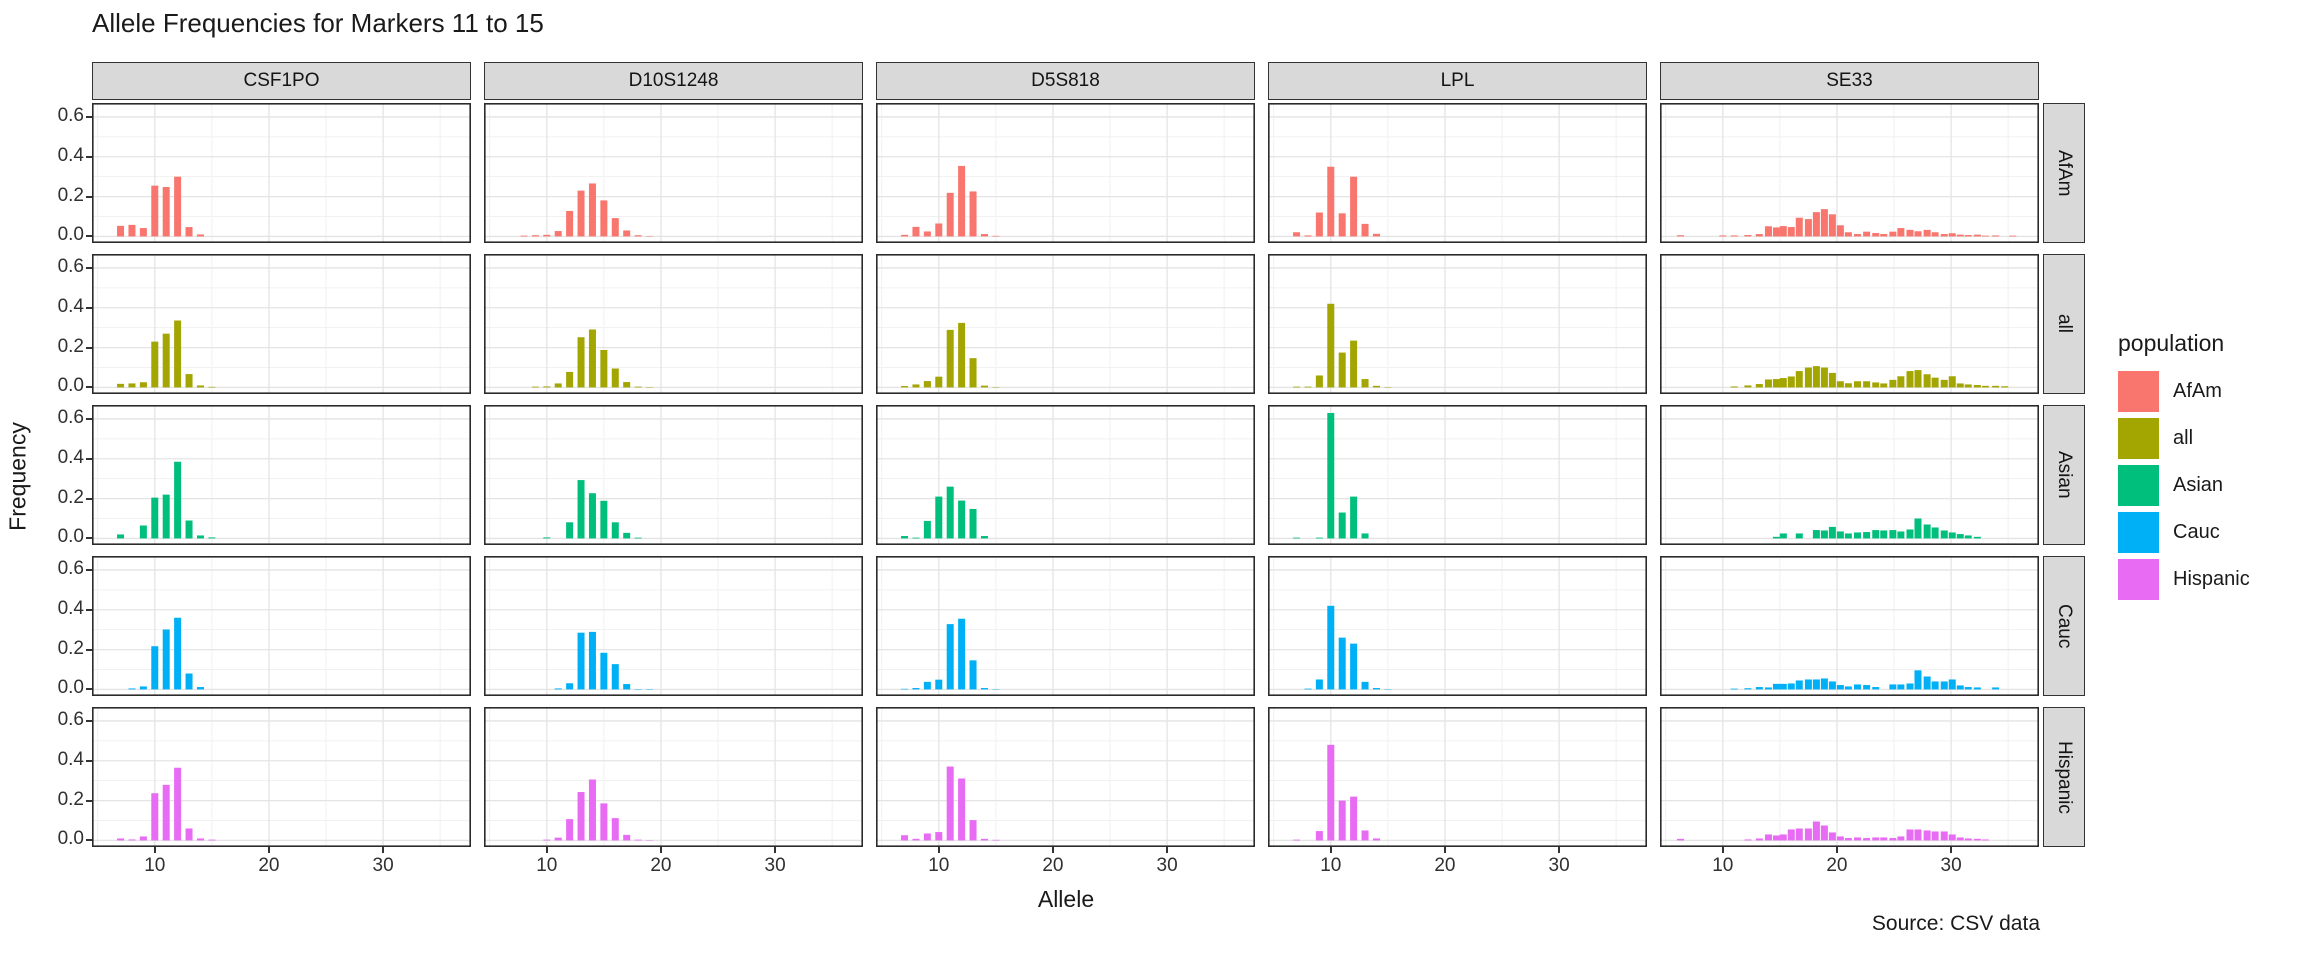 The height and width of the screenshot is (960, 2304). What do you see at coordinates (2196, 532) in the screenshot?
I see `legend-label-cauc: Cauc` at bounding box center [2196, 532].